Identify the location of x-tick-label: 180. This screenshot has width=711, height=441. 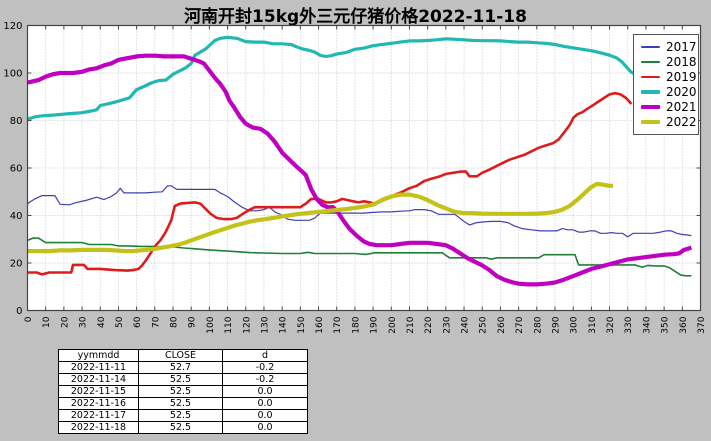
(356, 324).